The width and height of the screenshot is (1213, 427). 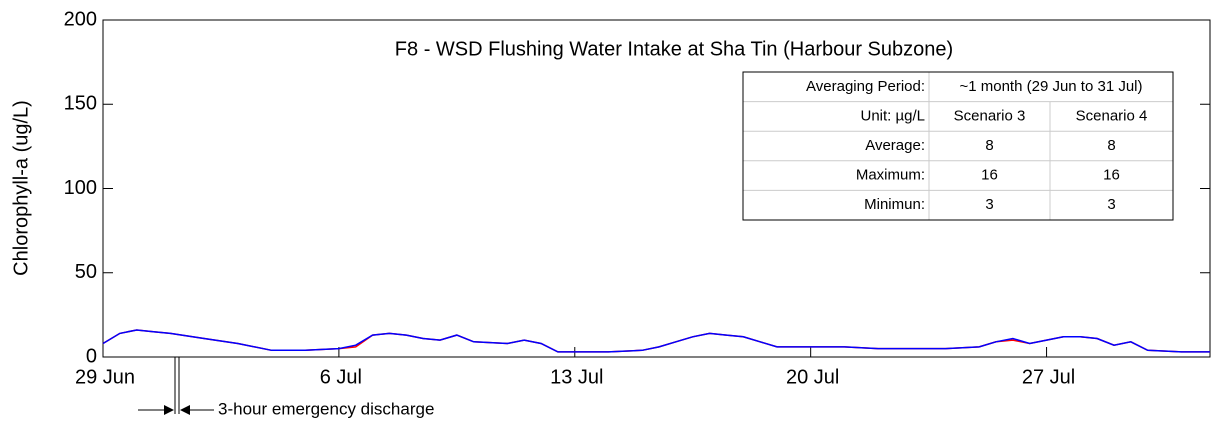 What do you see at coordinates (865, 86) in the screenshot?
I see `table-cell: Averaging Period:` at bounding box center [865, 86].